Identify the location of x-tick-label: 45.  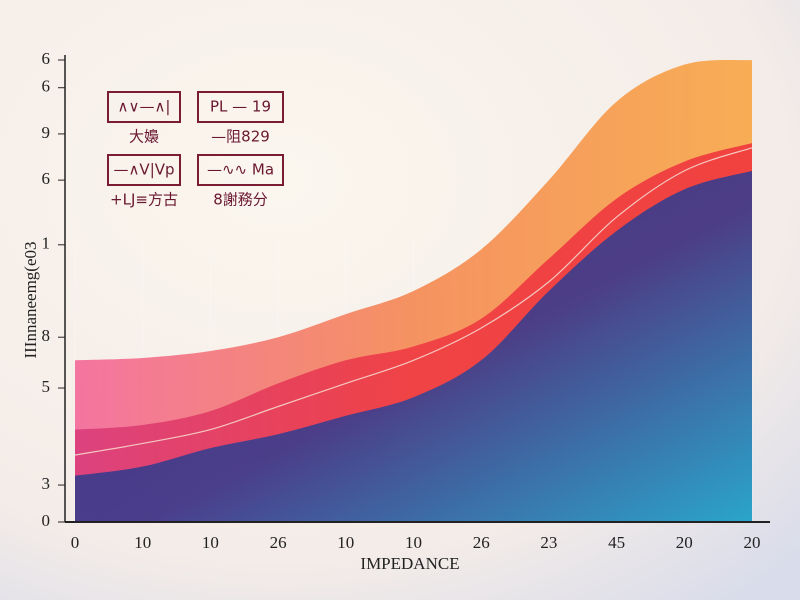
(616, 542).